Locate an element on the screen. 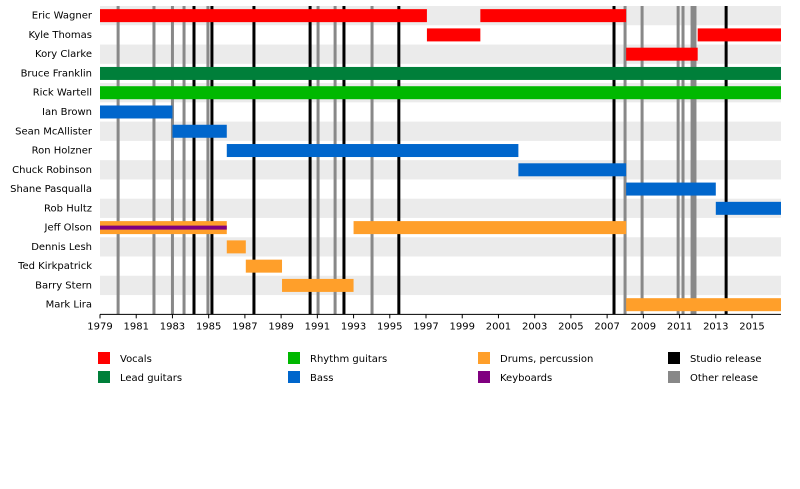 The height and width of the screenshot is (489, 800). x-tick-label: 1983 is located at coordinates (172, 326).